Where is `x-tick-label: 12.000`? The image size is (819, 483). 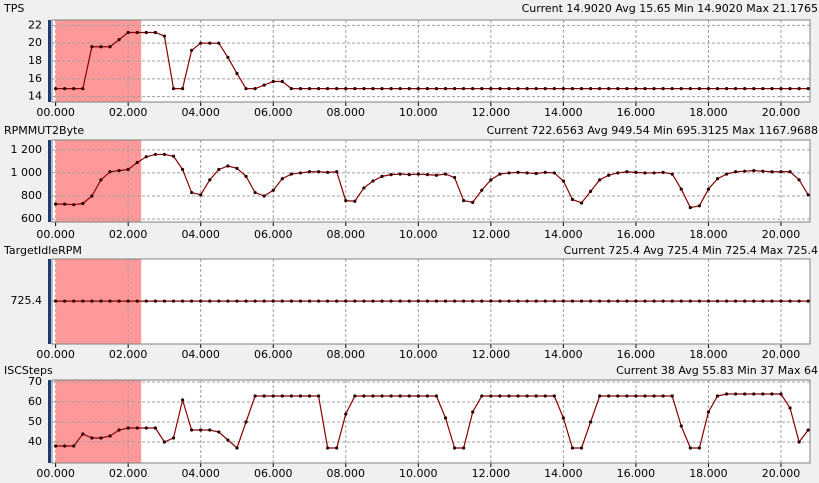 x-tick-label: 12.000 is located at coordinates (491, 234).